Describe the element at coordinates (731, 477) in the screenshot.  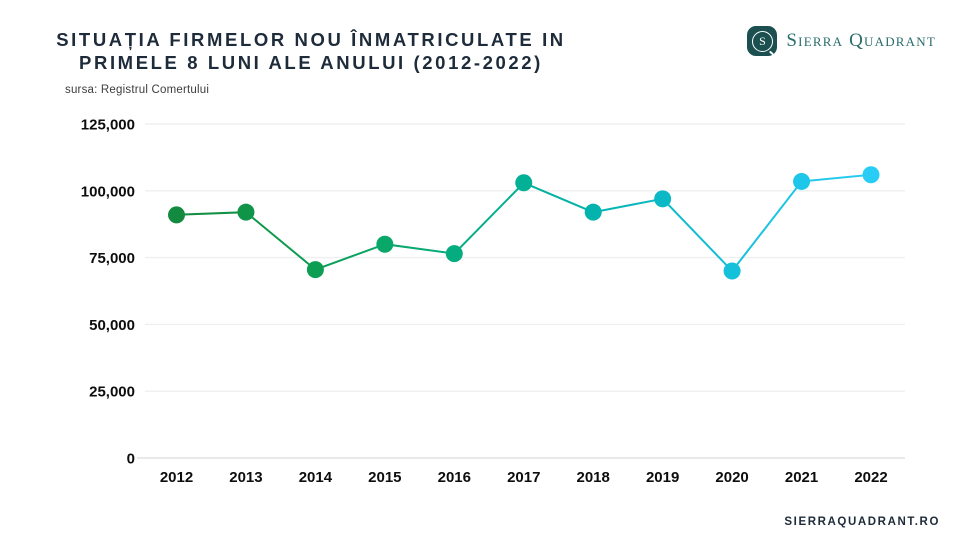
I see `x-tick-label-2020: 2020` at that location.